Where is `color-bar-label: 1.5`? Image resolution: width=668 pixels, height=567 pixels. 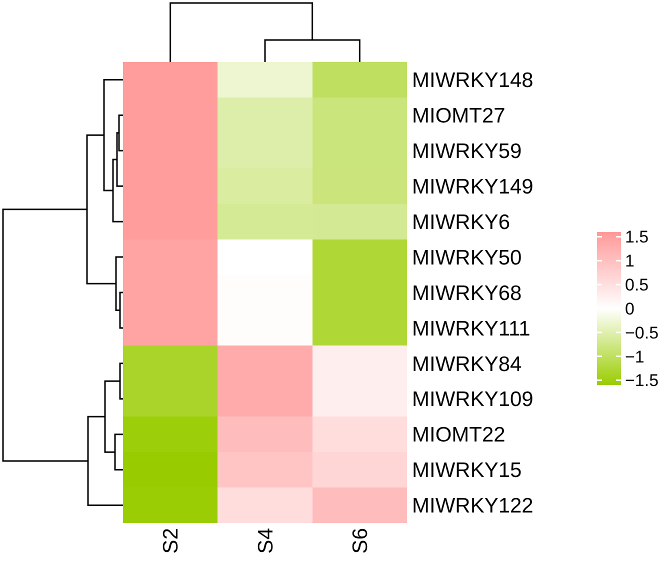
color-bar-label: 1.5 is located at coordinates (637, 237).